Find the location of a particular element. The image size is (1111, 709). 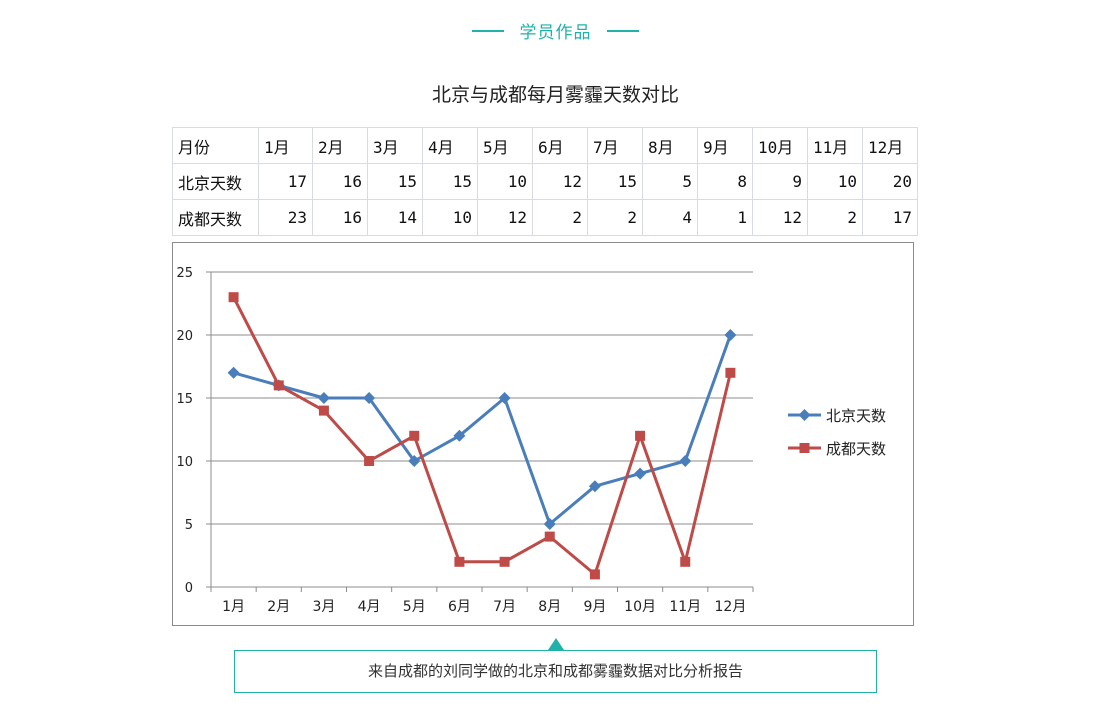

table-cell: 4 is located at coordinates (670, 217).